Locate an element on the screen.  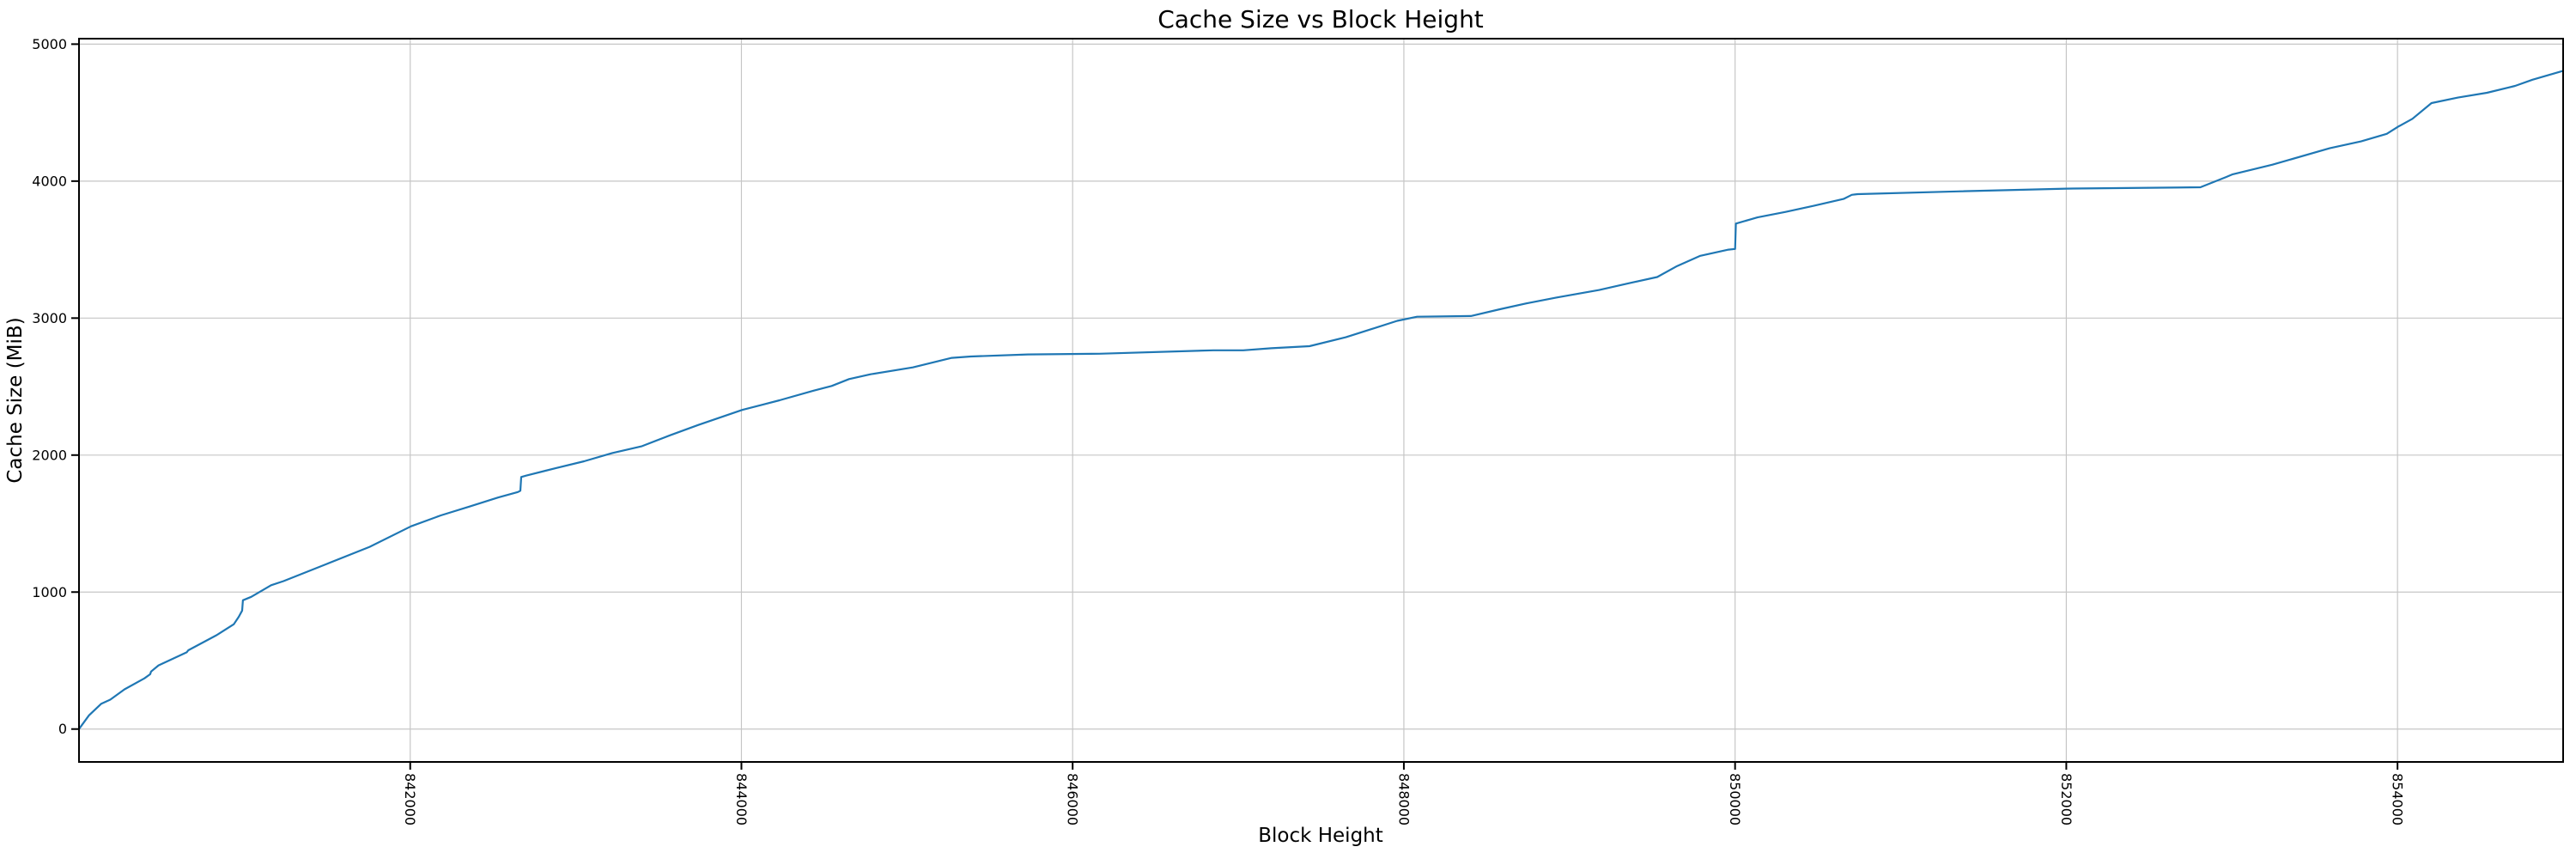
x-tick-label: 852000 is located at coordinates (2067, 799).